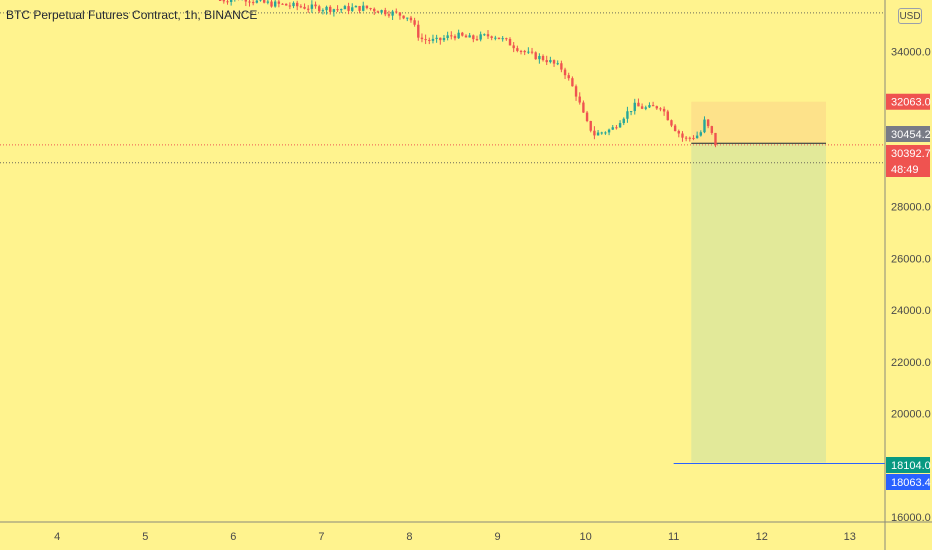  What do you see at coordinates (911, 518) in the screenshot?
I see `y-tick-label: 16000.0` at bounding box center [911, 518].